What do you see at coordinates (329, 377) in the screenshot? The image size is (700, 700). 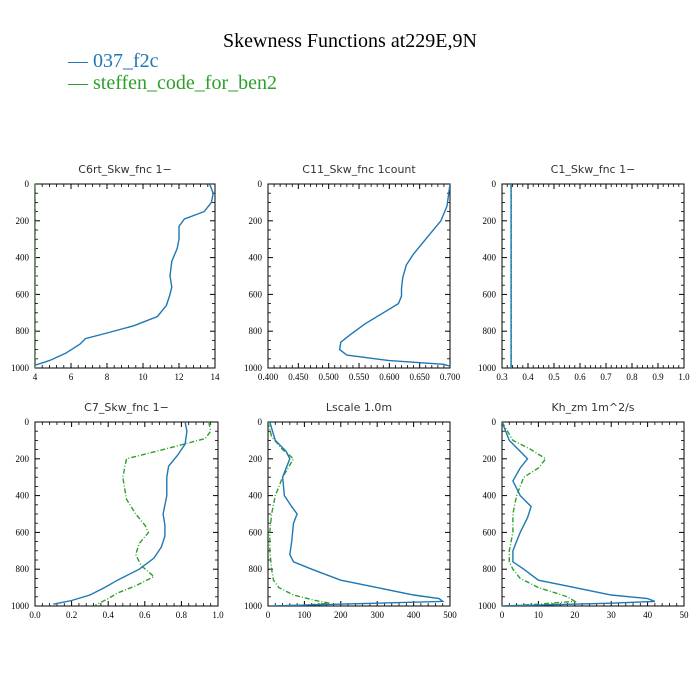 I see `x-tick-label: 0.500` at bounding box center [329, 377].